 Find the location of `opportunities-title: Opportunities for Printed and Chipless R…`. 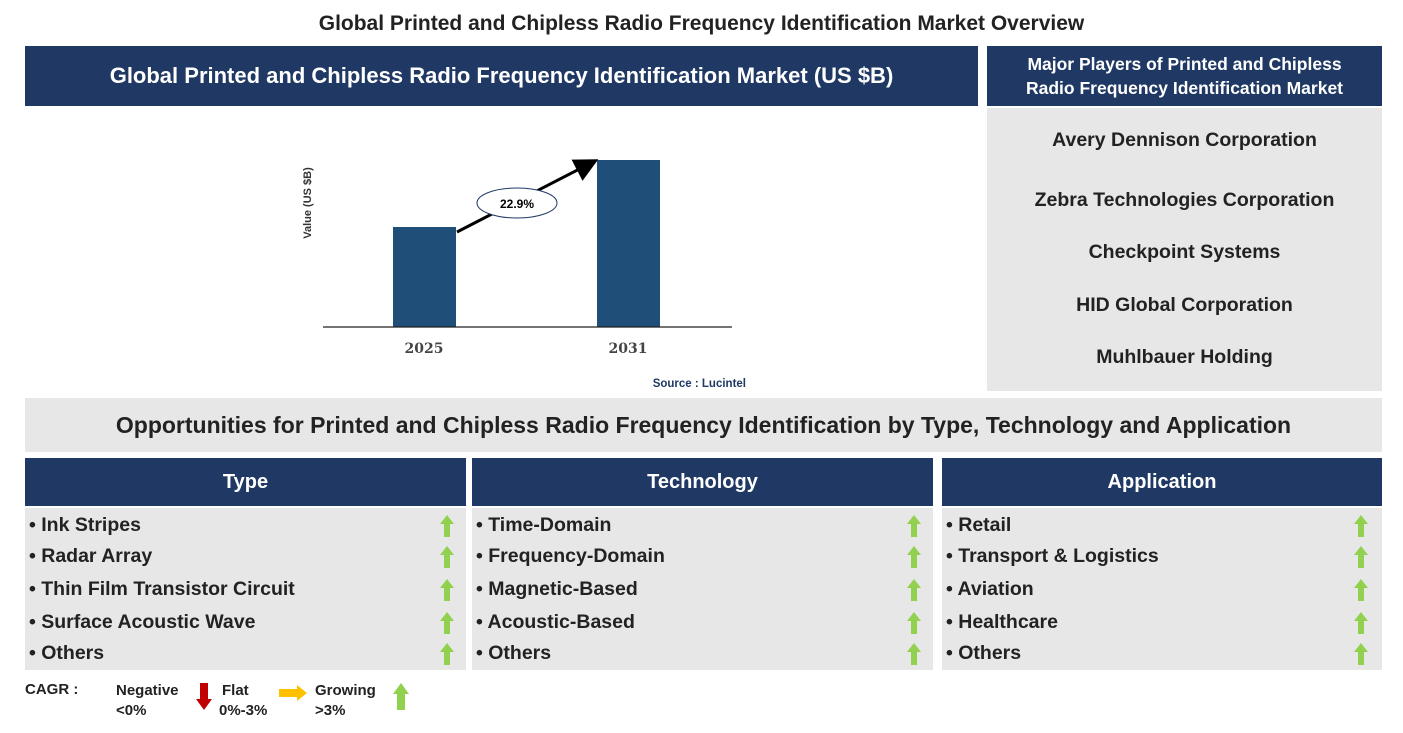

opportunities-title: Opportunities for Printed and Chipless R… is located at coordinates (703, 425).